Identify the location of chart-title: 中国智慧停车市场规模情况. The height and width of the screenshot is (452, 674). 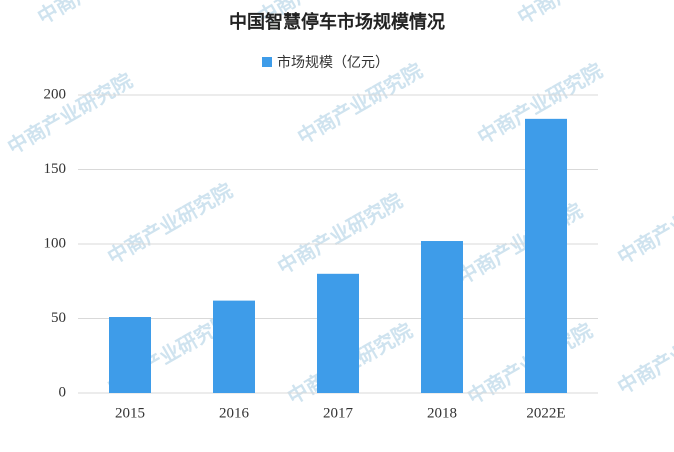
(337, 22).